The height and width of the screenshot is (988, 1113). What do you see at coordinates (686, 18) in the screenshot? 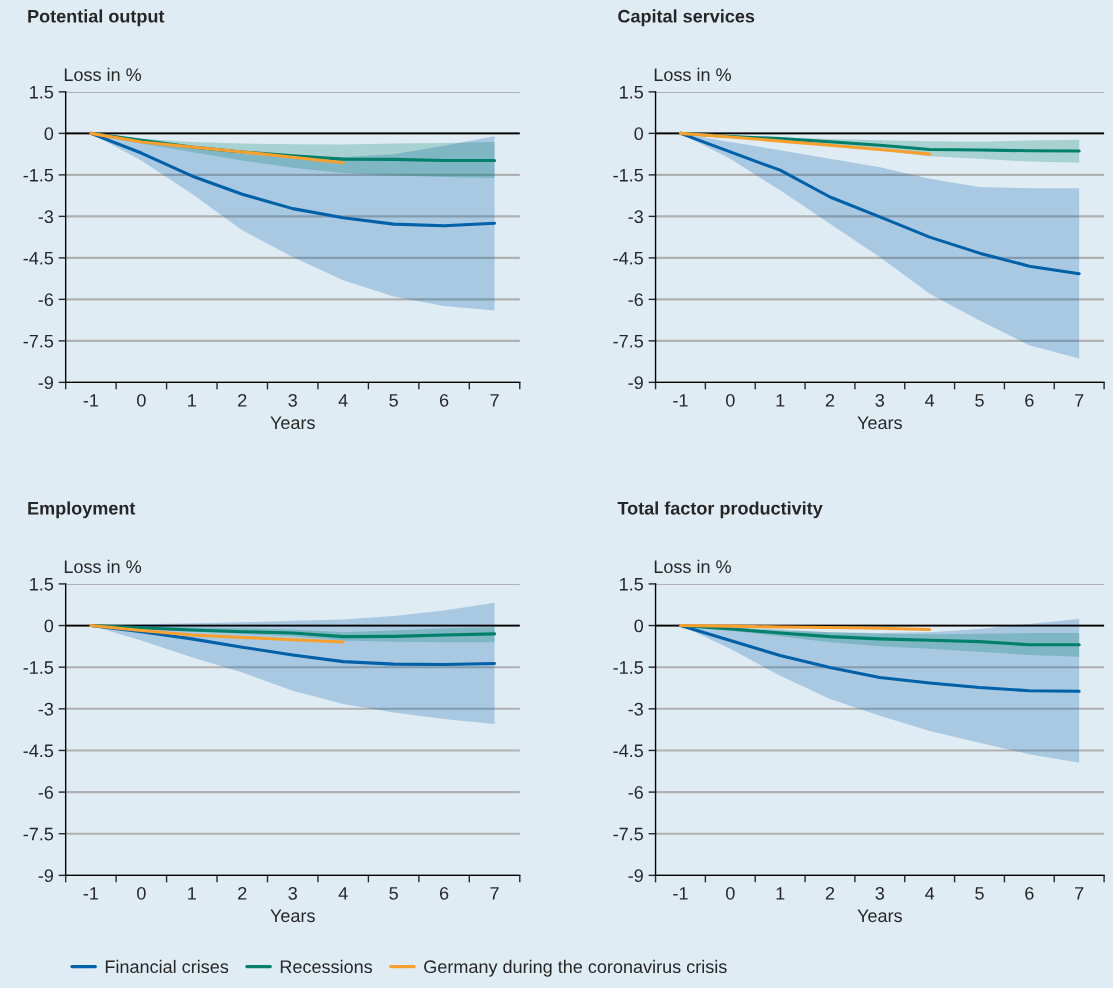
I see `chart-title: Capital services` at bounding box center [686, 18].